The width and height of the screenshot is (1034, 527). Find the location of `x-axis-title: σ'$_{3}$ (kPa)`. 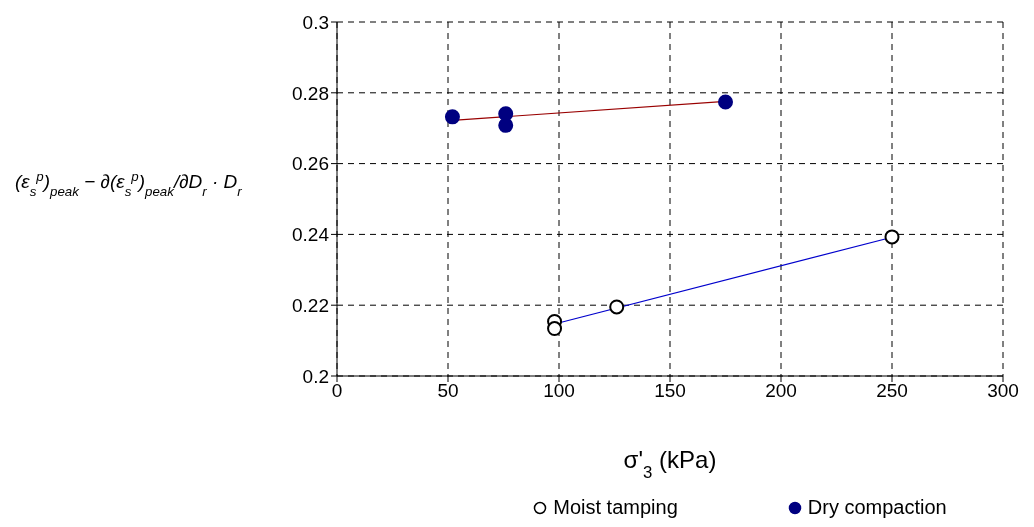

x-axis-title: σ'$_{3}$ (kPa) is located at coordinates (670, 464).